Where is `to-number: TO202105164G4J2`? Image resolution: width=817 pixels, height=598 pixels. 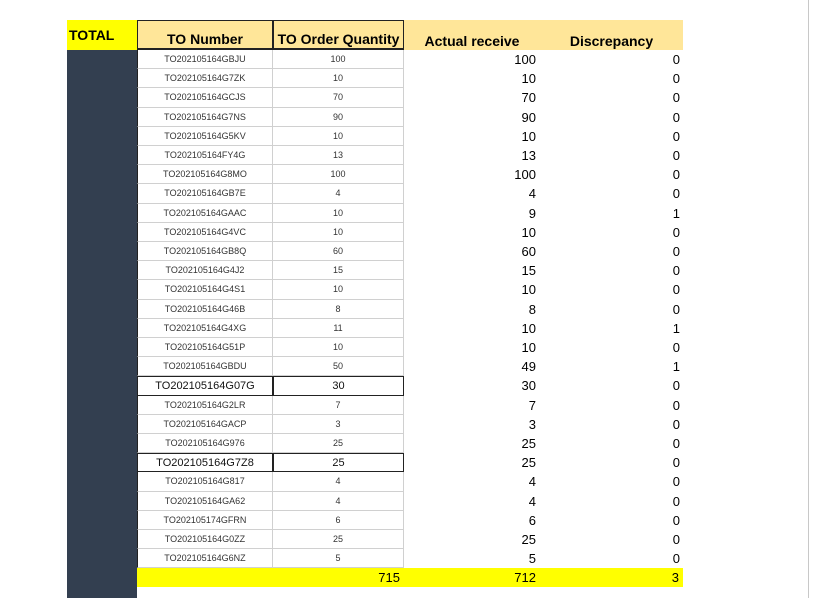 to-number: TO202105164G4J2 is located at coordinates (205, 271).